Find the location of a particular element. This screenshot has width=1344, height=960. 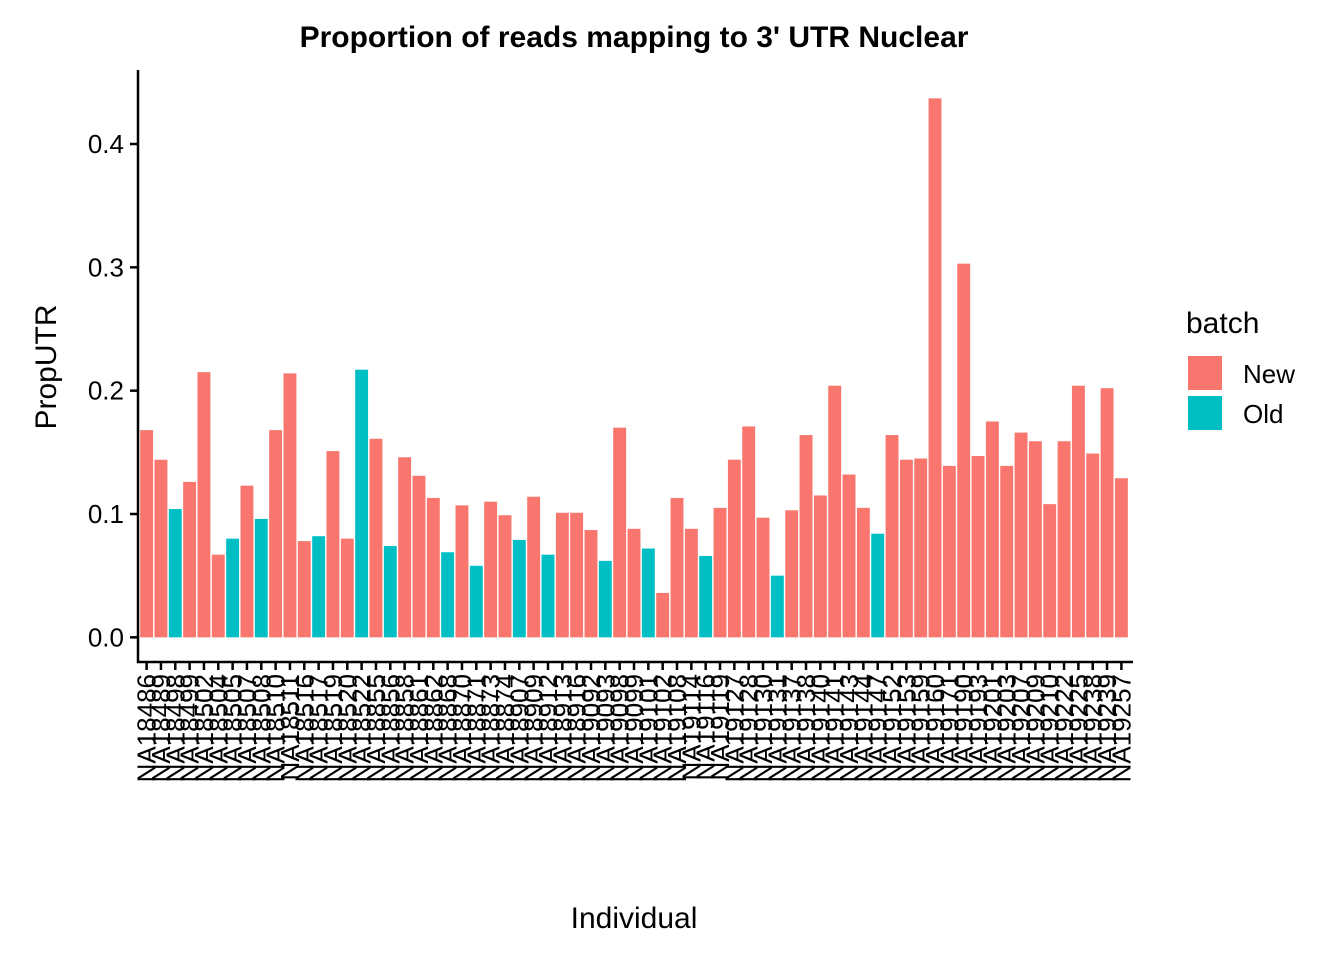

x-tick-label: NA19225 is located at coordinates (1078, 728).